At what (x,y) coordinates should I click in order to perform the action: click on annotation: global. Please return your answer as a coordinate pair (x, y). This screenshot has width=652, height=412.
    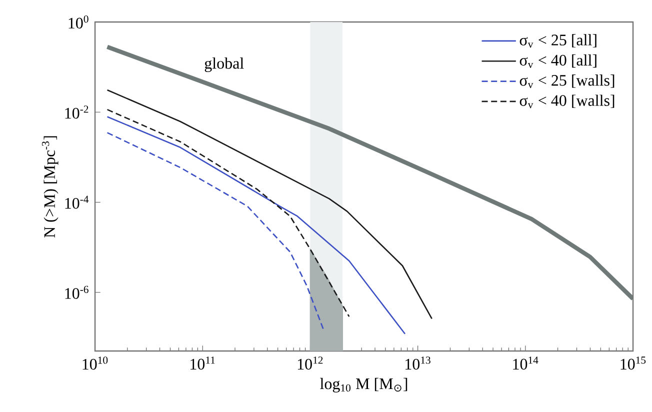
    Looking at the image, I should click on (224, 64).